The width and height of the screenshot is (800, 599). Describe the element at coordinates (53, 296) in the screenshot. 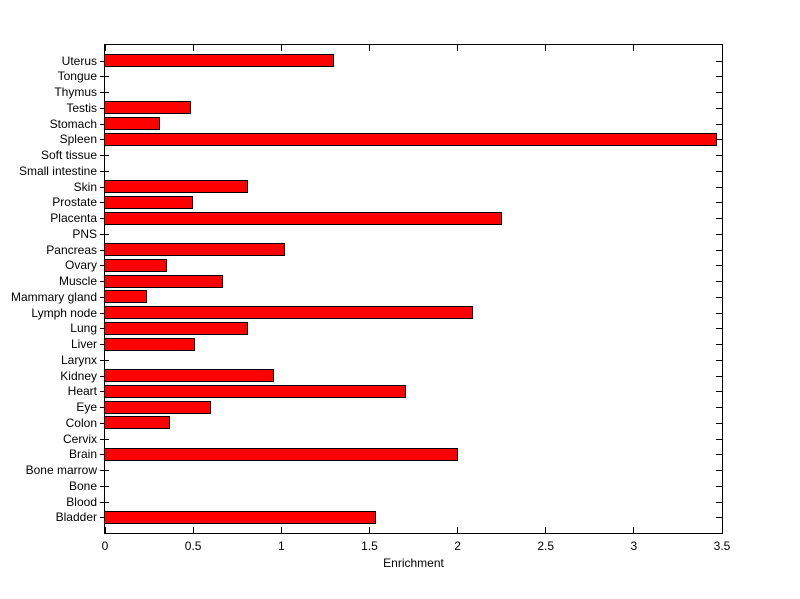

I see `y-tick-label-mammary-gland: Mammary gland` at that location.